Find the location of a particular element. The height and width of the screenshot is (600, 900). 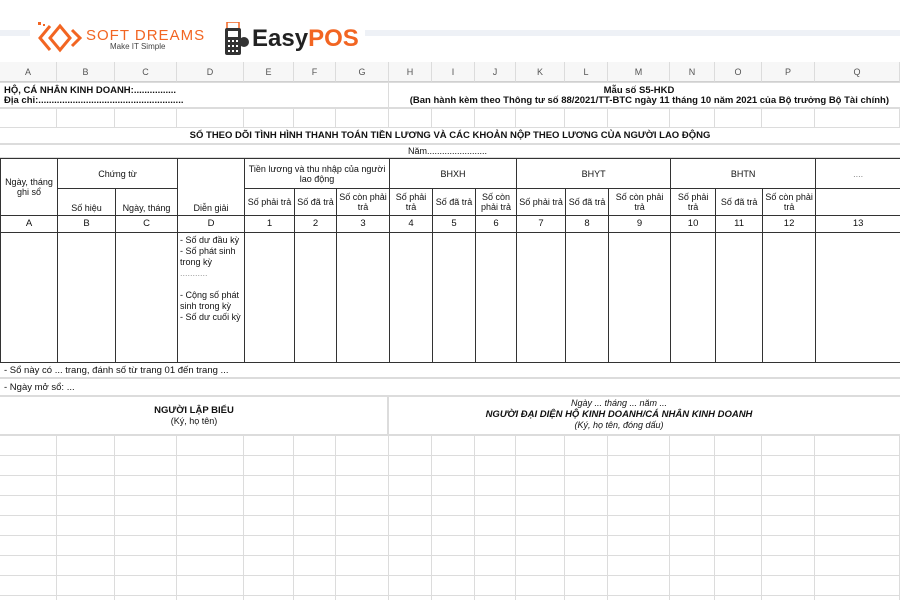

column-header-m: M is located at coordinates (639, 72).